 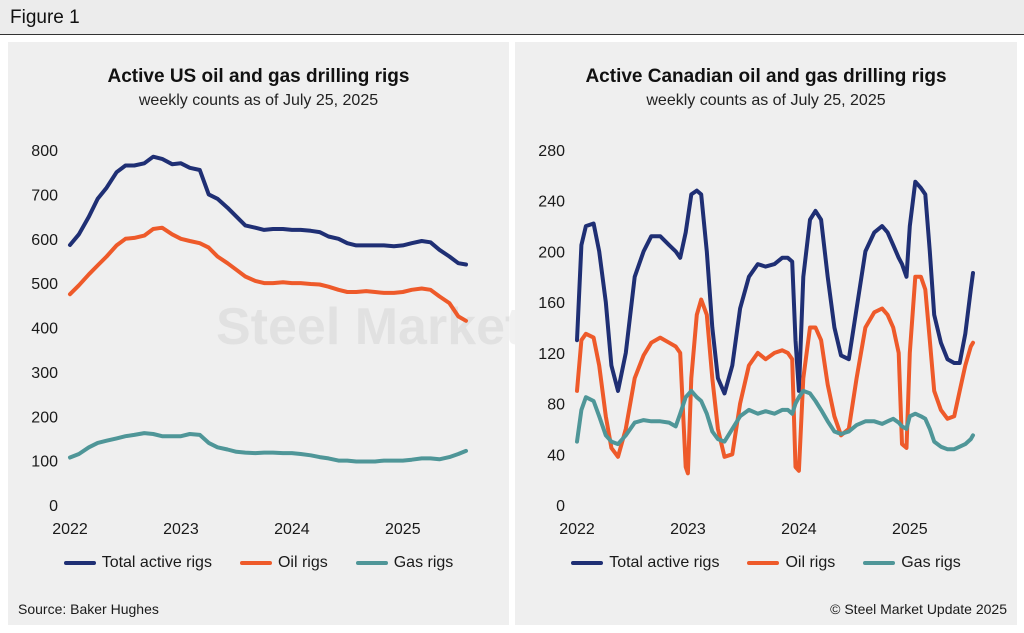 I want to click on chart-title: Active US oil and gas drilling rigs, so click(x=258, y=76).